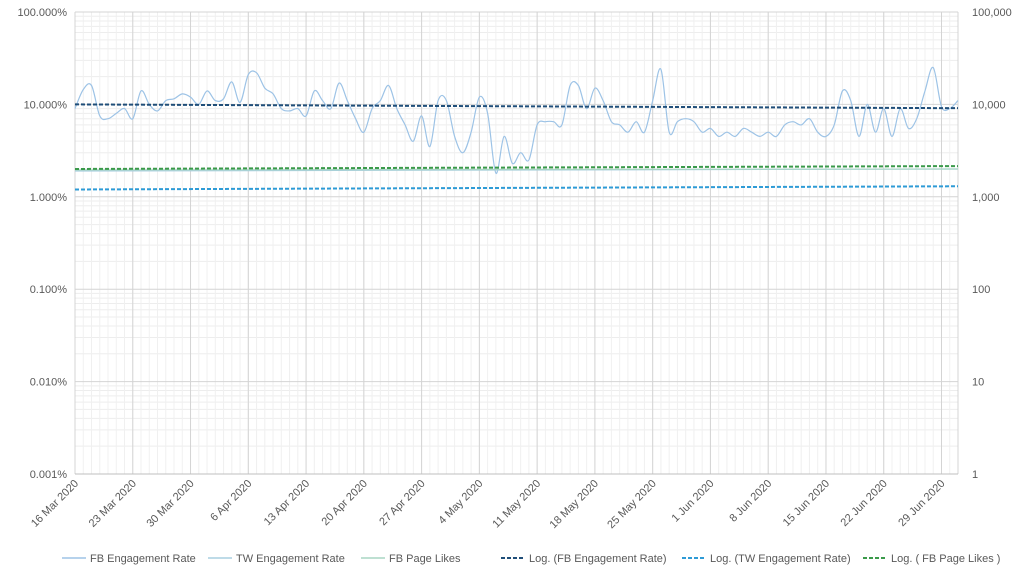 Image resolution: width=1024 pixels, height=576 pixels. I want to click on series-fb-page-likes, so click(516, 169).